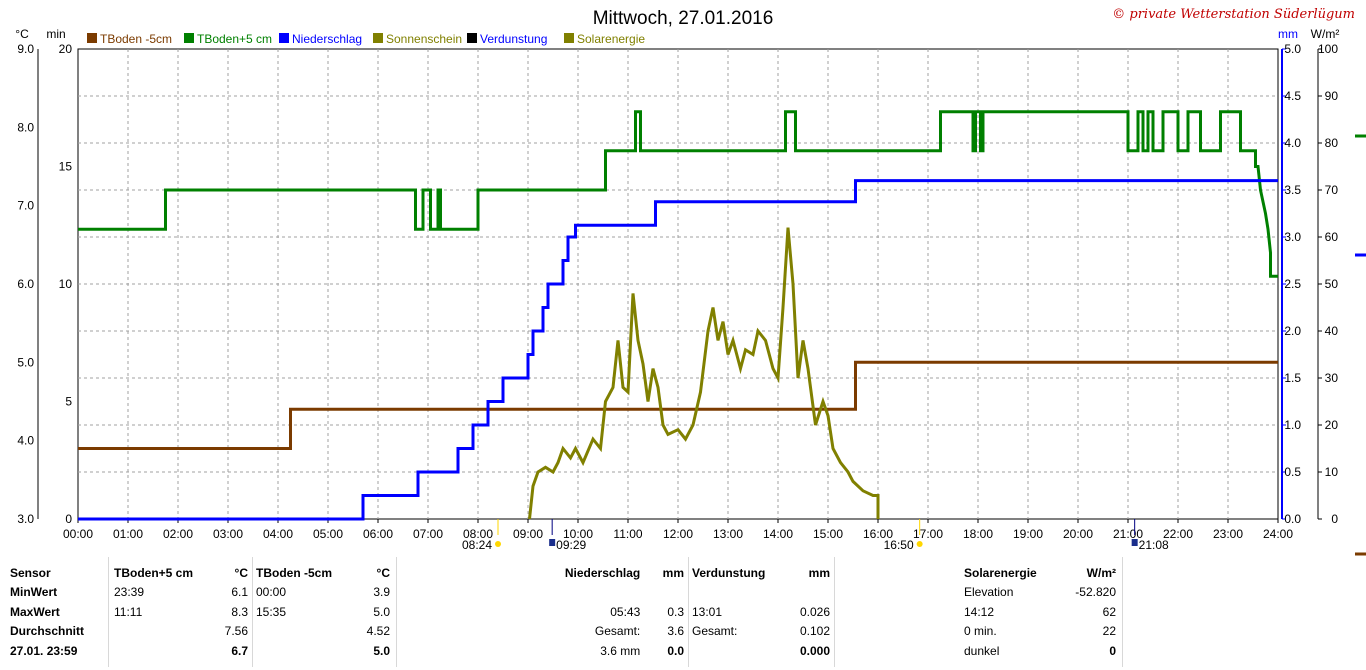 The image size is (1366, 670). Describe the element at coordinates (666, 593) in the screenshot. I see `row-value` at that location.